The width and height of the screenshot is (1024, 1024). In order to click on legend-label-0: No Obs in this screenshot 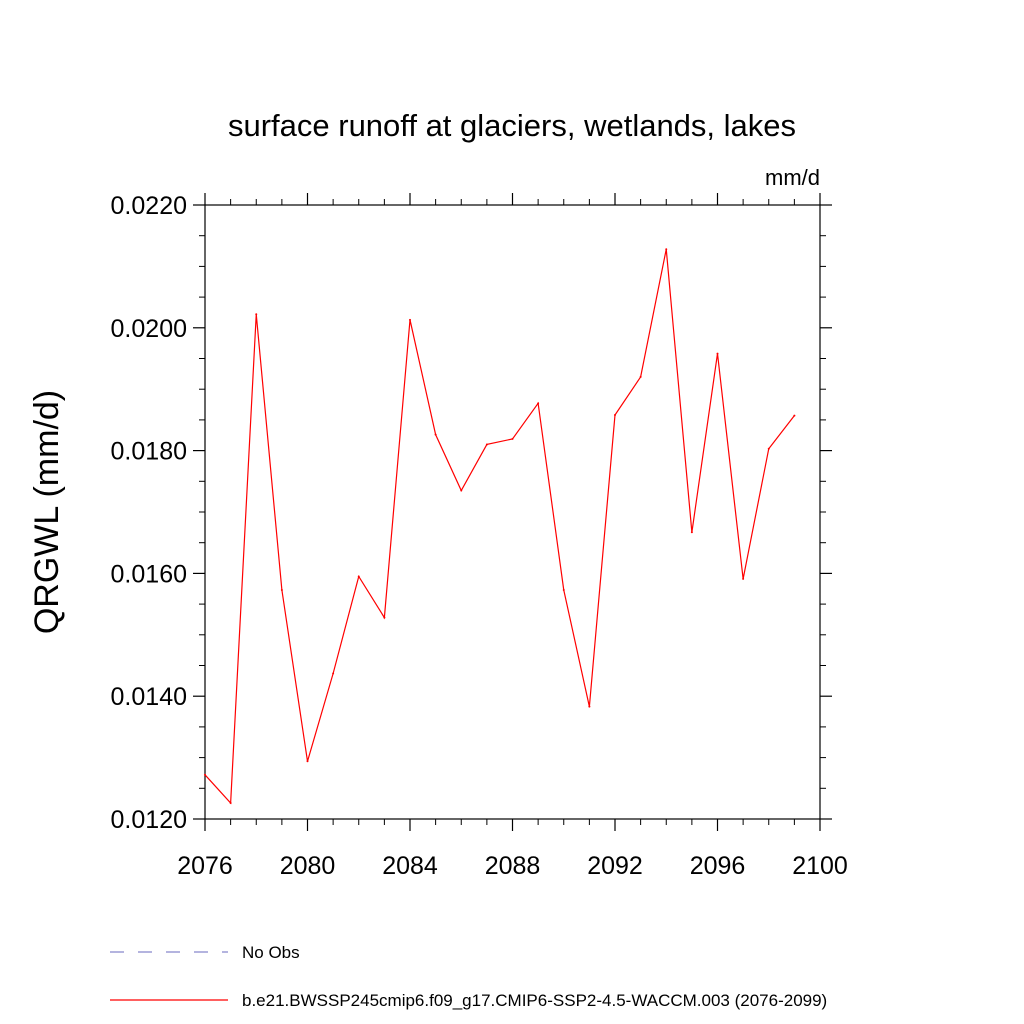, I will do `click(271, 952)`.